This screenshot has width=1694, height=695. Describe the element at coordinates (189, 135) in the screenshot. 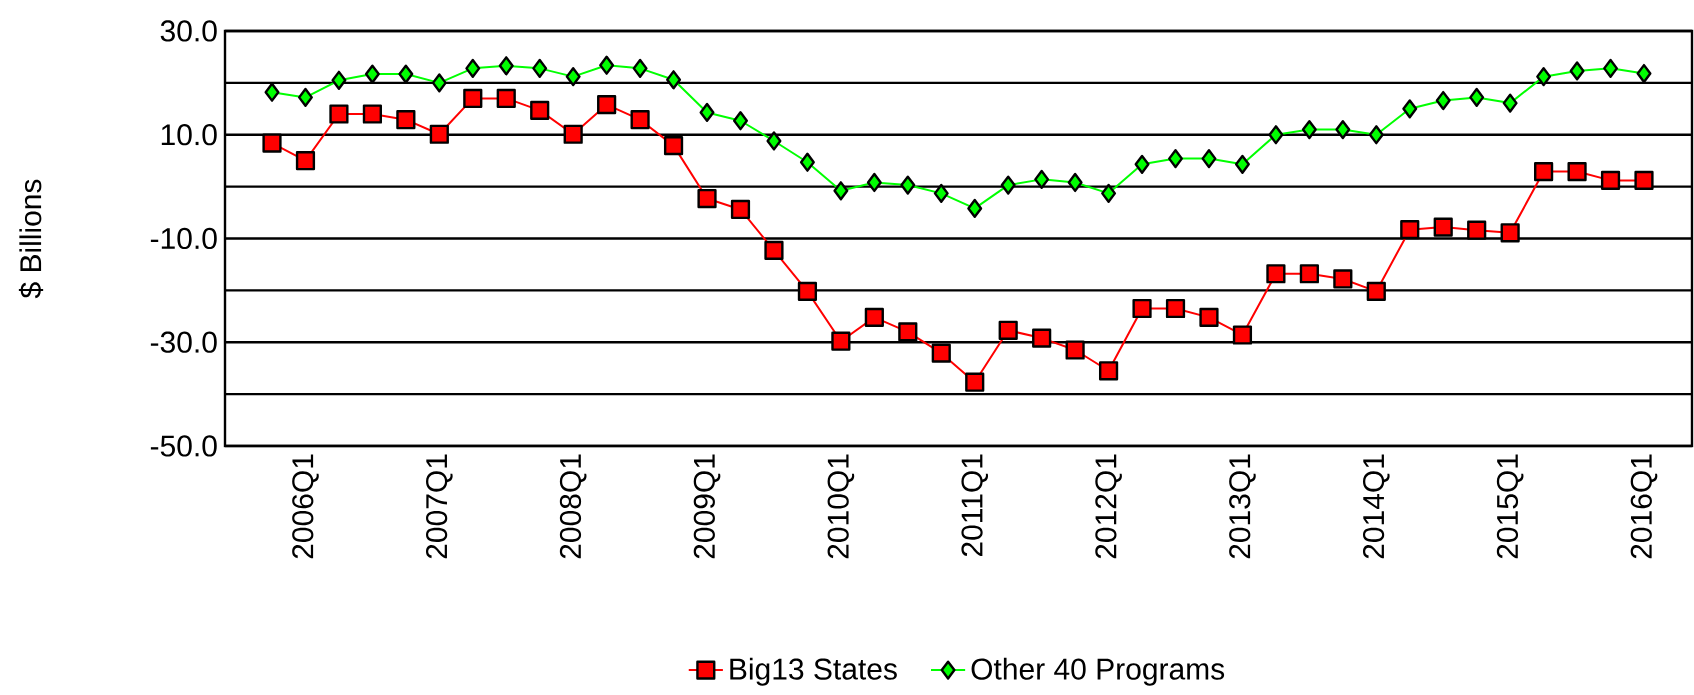

I see `y-tick-label: 10.0` at that location.